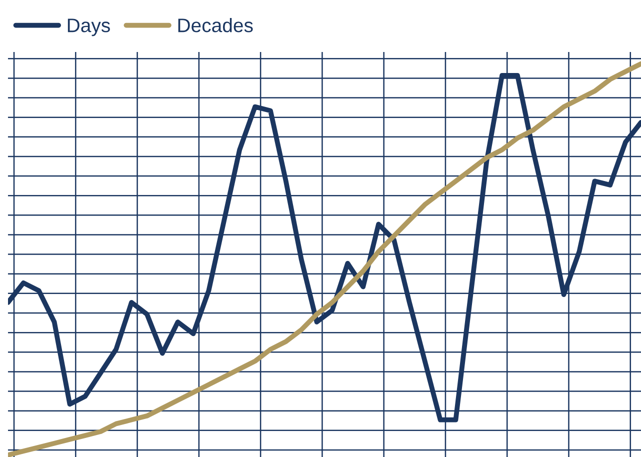 The height and width of the screenshot is (457, 641). I want to click on legend-label: Decades, so click(215, 25).